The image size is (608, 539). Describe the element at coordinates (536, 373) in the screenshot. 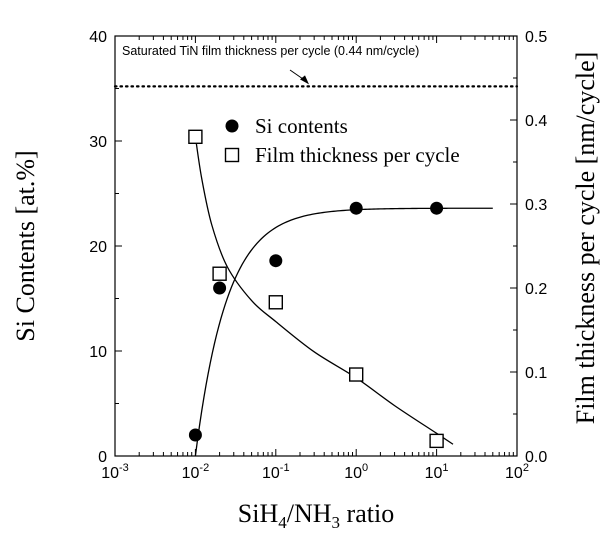

I see `y-right-tick-label: 0.1` at that location.